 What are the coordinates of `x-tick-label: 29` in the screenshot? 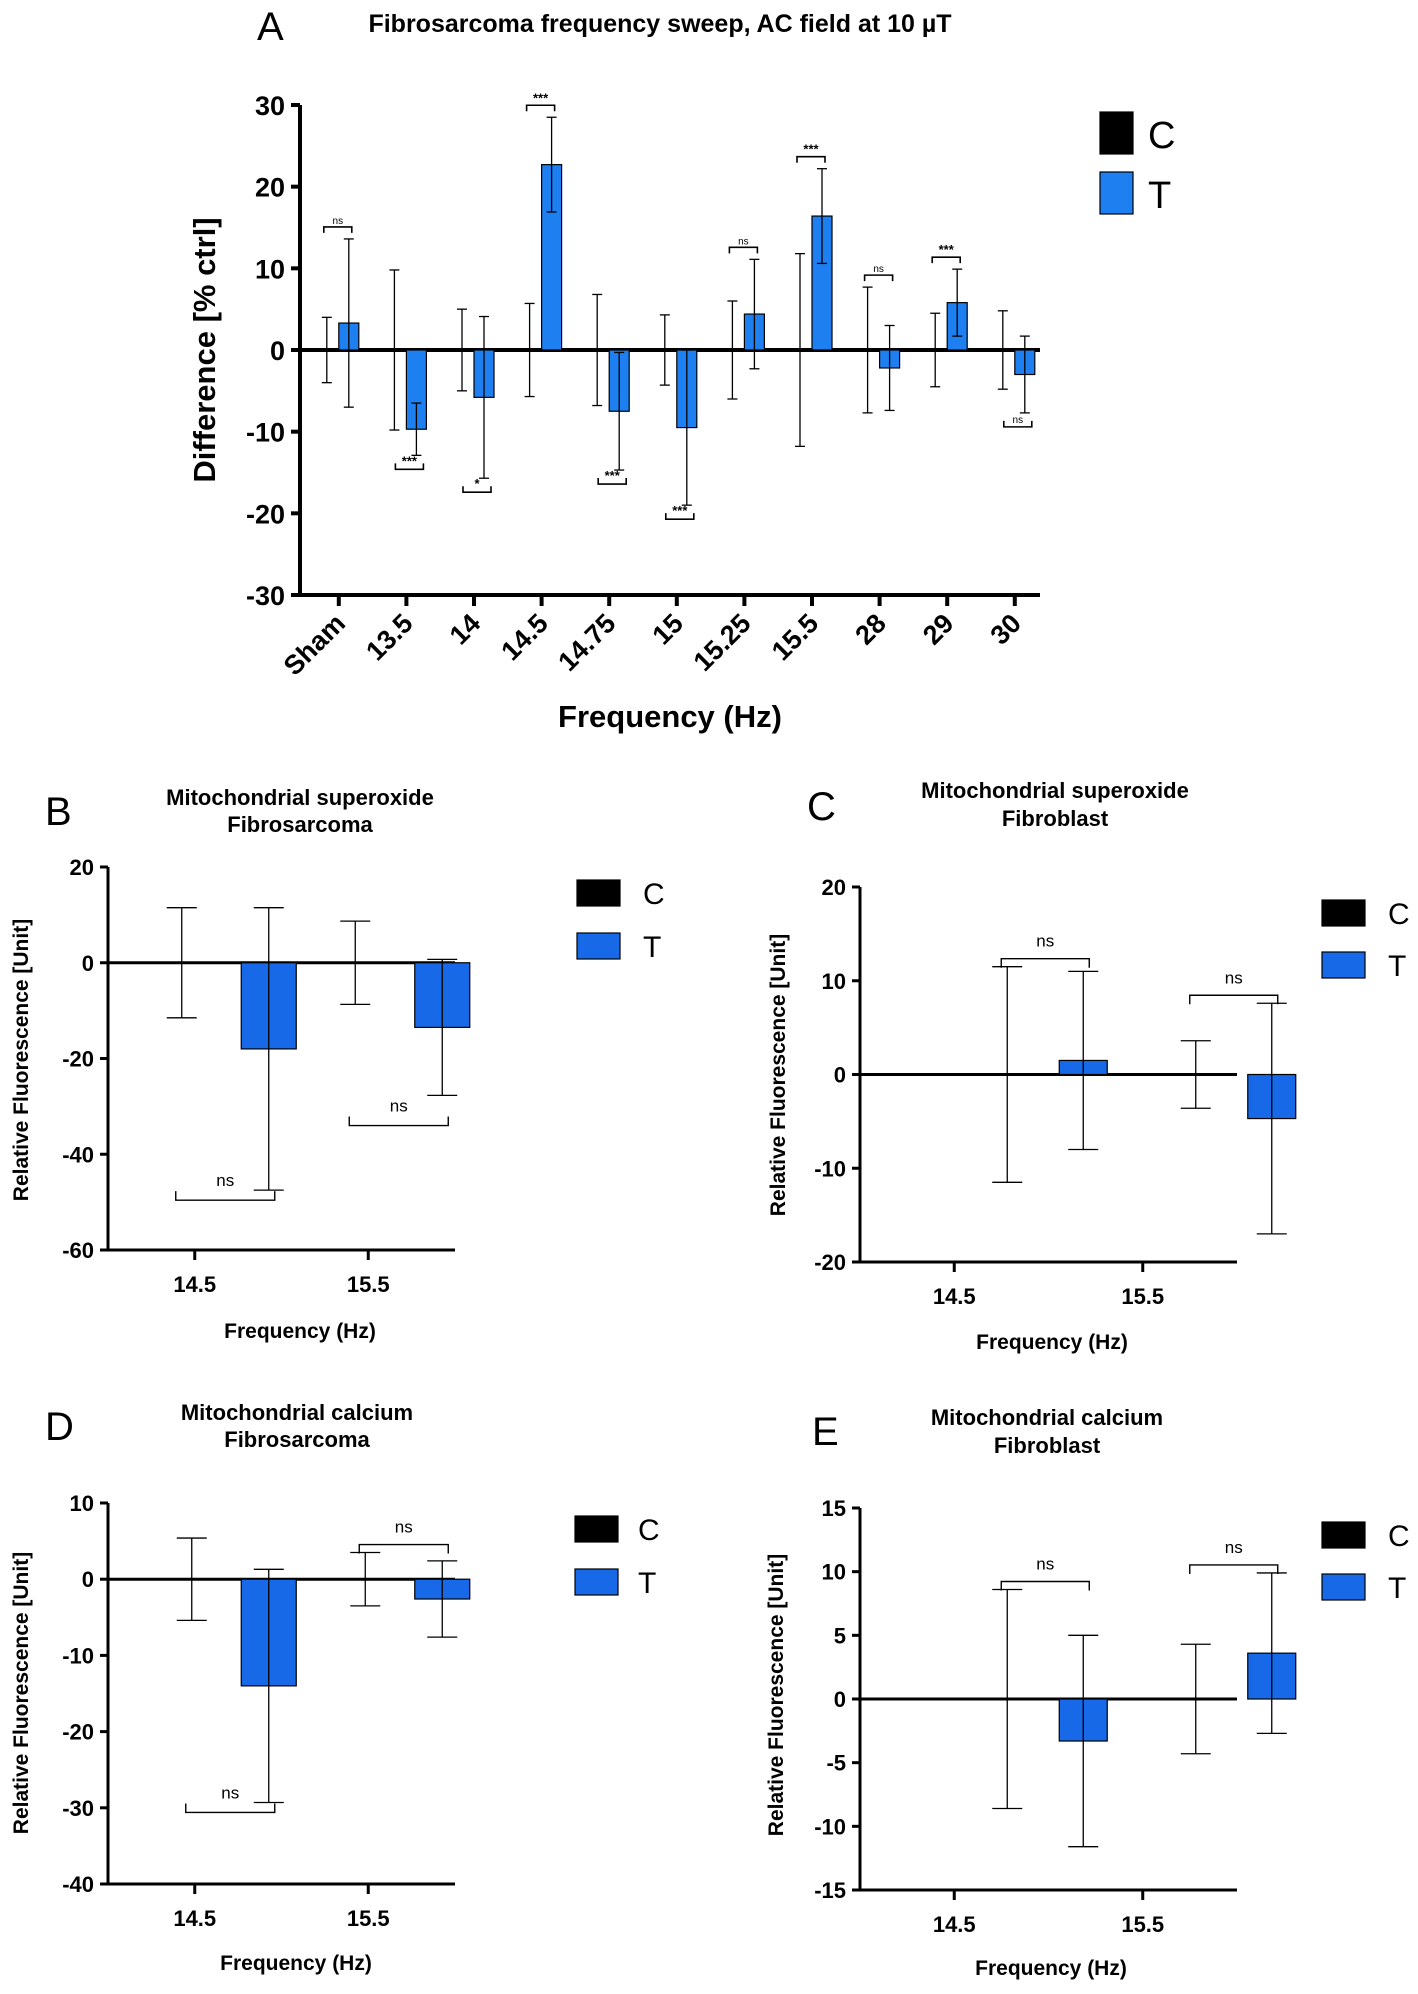 It's located at (938, 629).